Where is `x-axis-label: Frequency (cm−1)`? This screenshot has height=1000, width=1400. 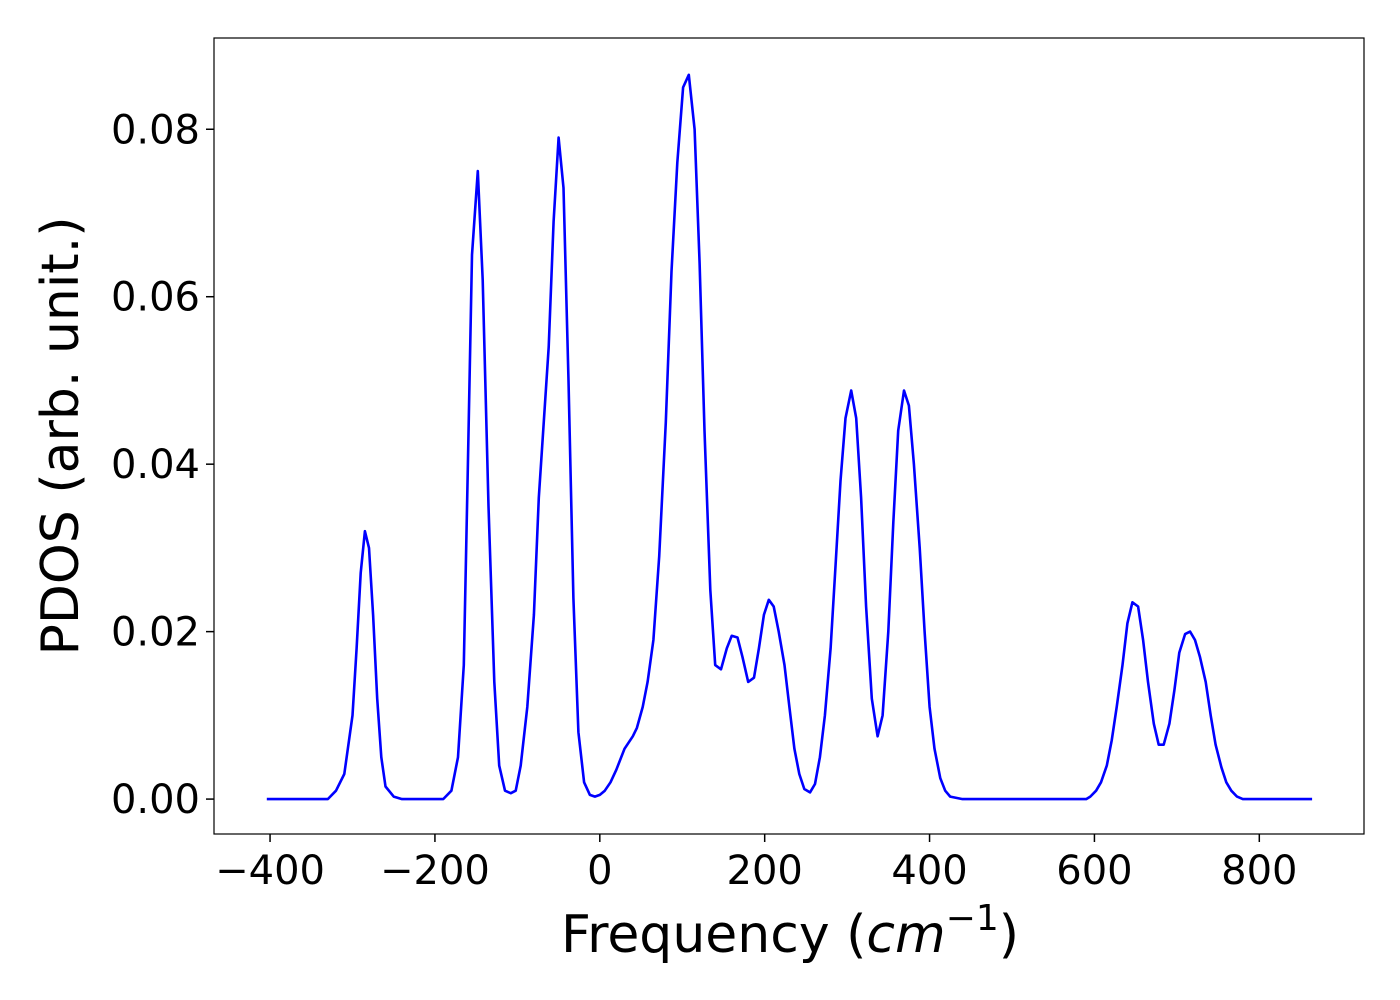 x-axis-label: Frequency (cm−1) is located at coordinates (790, 931).